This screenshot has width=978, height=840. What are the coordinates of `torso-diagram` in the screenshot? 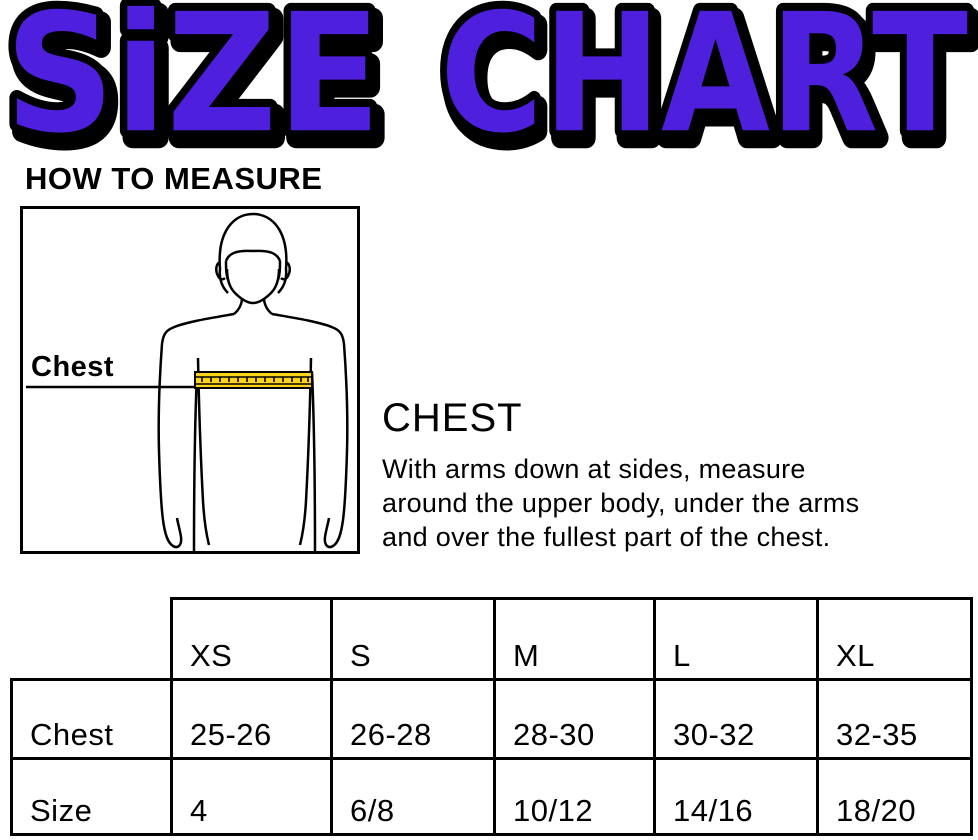 It's located at (187, 381).